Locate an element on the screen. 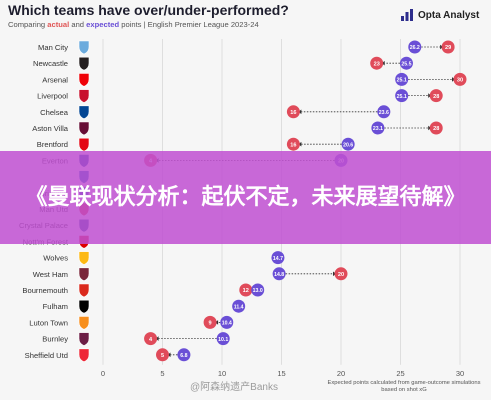 The height and width of the screenshot is (400, 491). x-tick-label: 25 is located at coordinates (400, 373).